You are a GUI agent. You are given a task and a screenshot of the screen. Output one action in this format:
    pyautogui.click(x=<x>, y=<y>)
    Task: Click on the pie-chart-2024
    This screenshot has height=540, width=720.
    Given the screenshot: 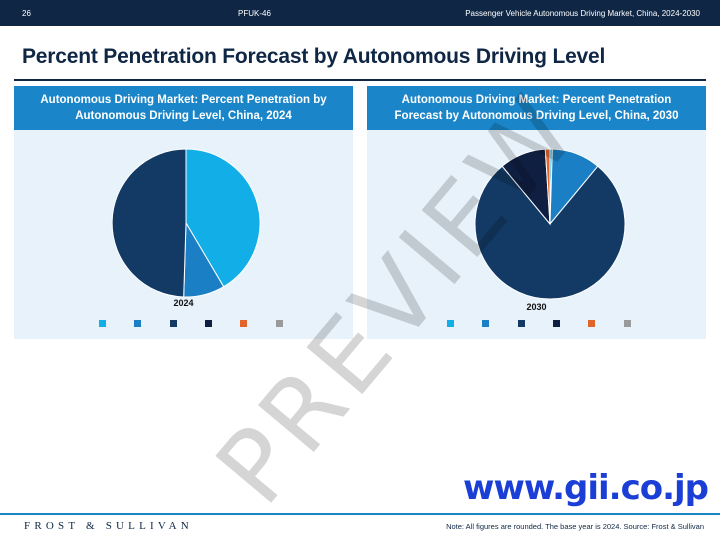 What is the action you would take?
    pyautogui.click(x=186, y=223)
    